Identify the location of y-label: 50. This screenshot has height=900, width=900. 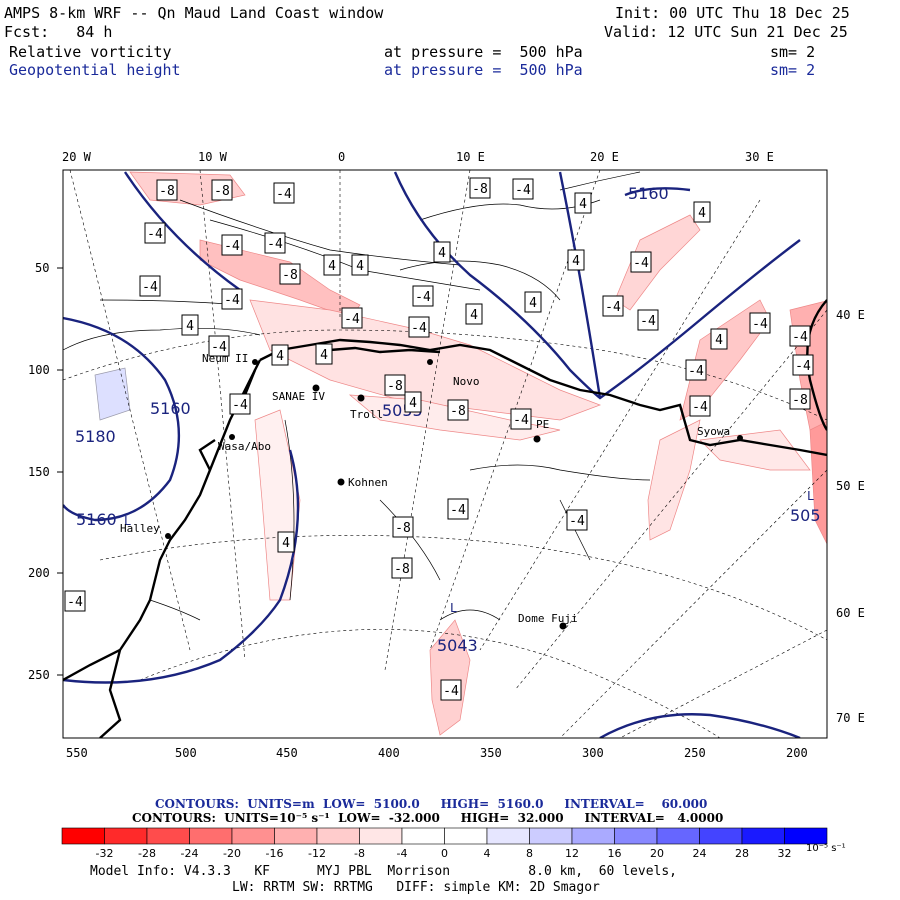
(42, 268).